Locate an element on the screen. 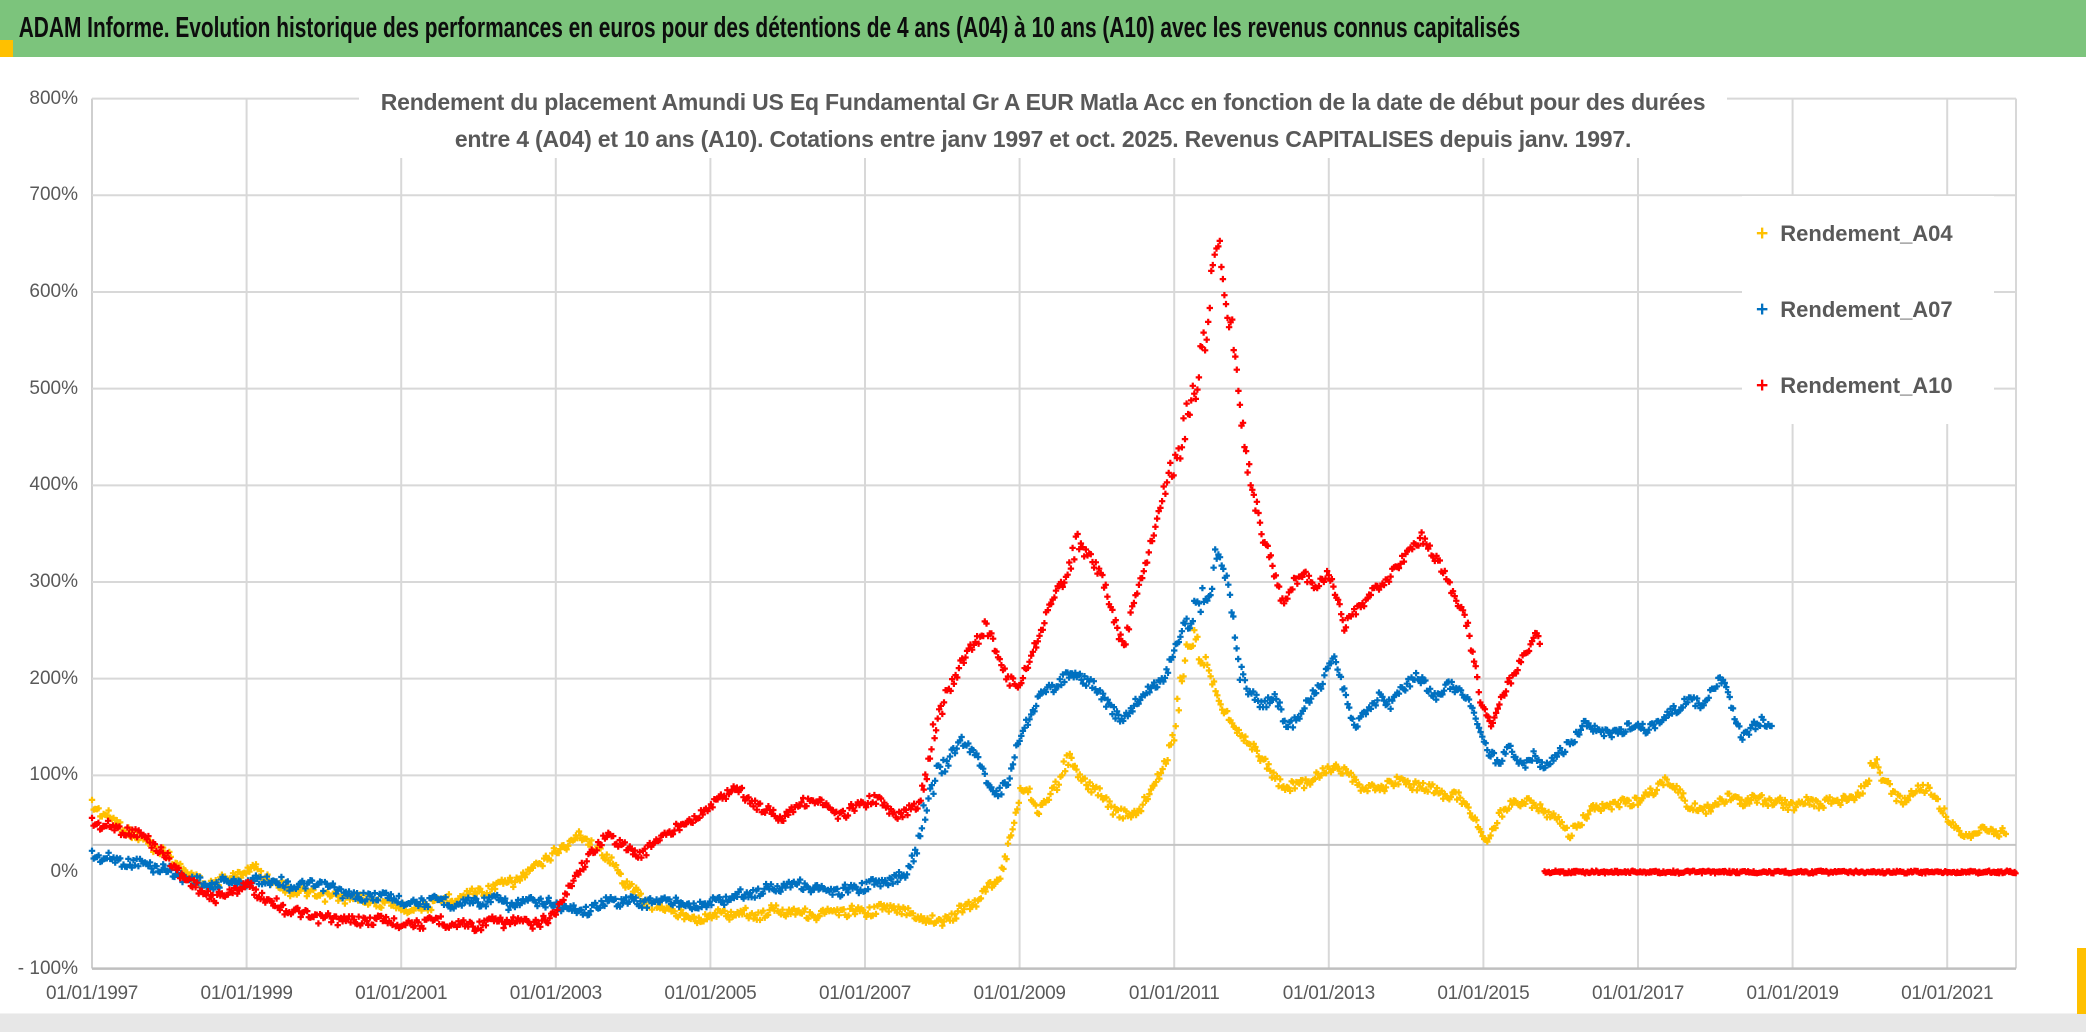 The image size is (2086, 1032). x-axis-label: 01/01/2009 is located at coordinates (1019, 993).